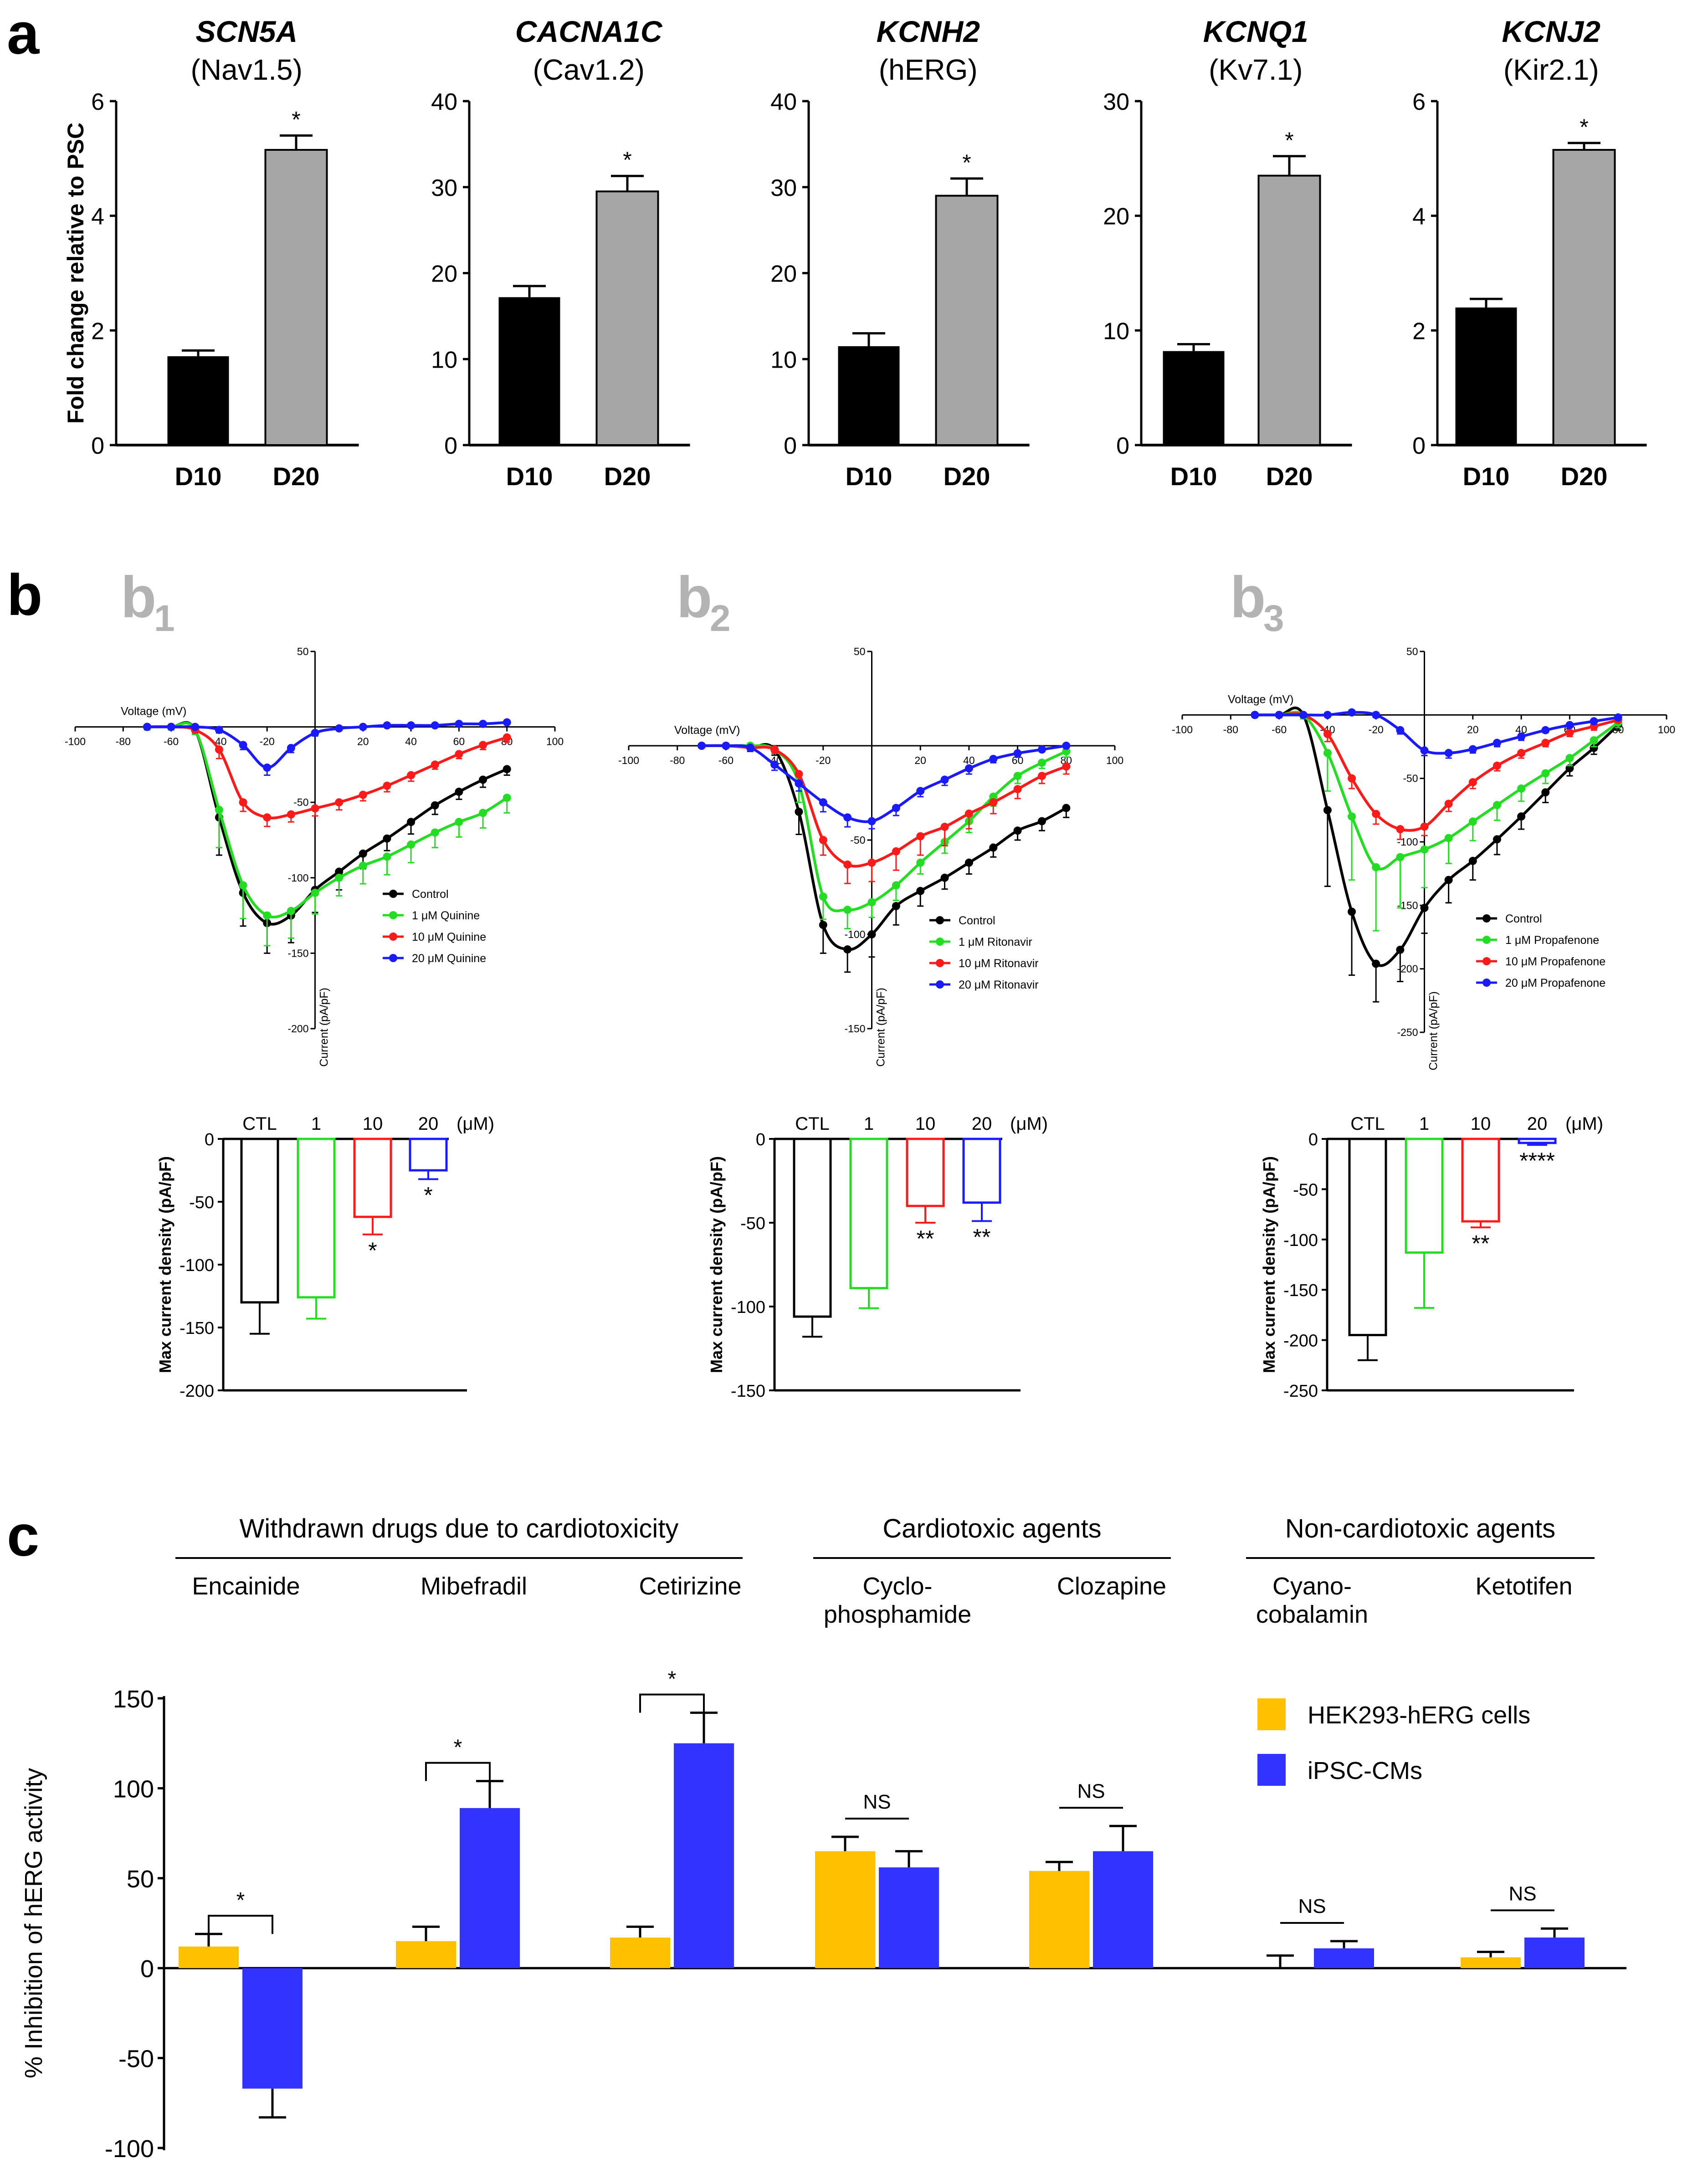 The height and width of the screenshot is (2163, 1708). What do you see at coordinates (1116, 102) in the screenshot?
I see `y-tick-label: 30` at bounding box center [1116, 102].